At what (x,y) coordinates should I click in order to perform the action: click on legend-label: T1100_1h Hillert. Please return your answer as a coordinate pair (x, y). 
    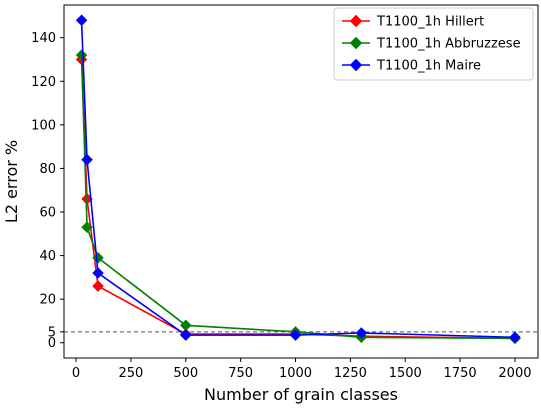
    Looking at the image, I should click on (430, 22).